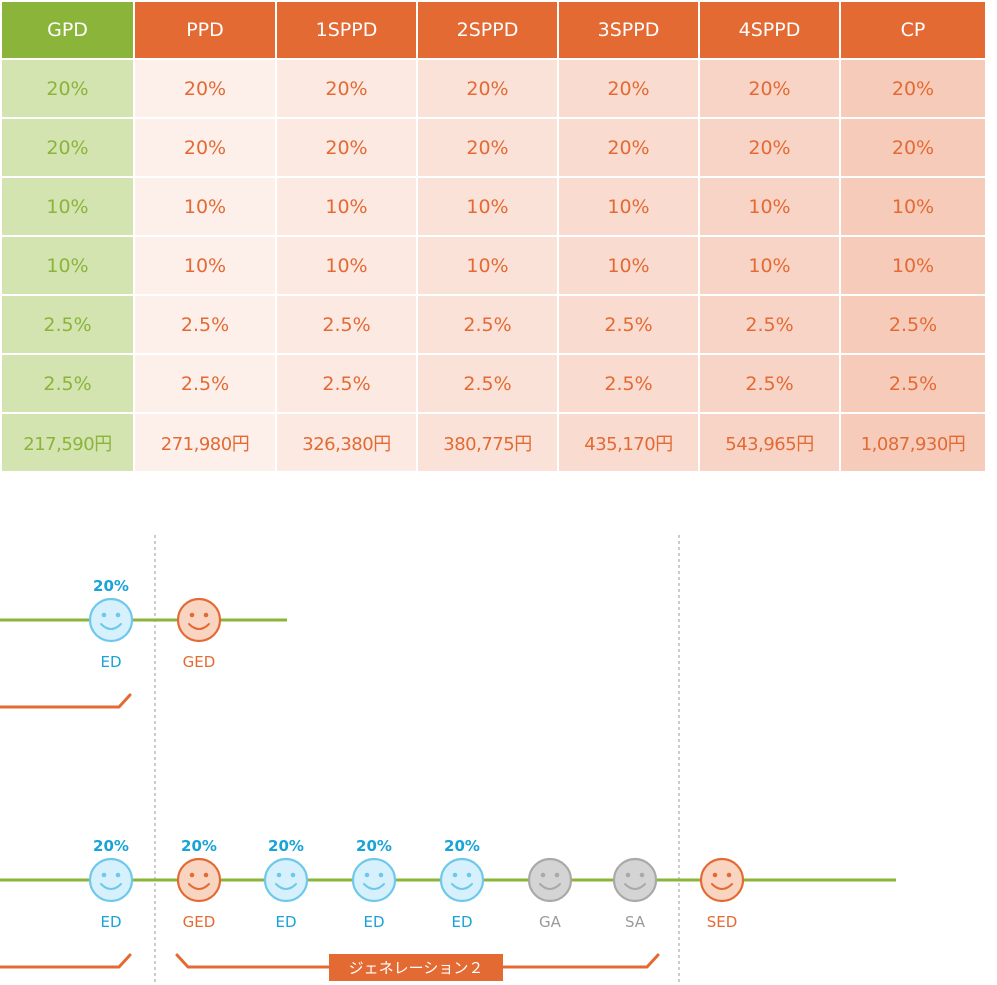  I want to click on total-amount-1sppd: 326,380円, so click(346, 442).